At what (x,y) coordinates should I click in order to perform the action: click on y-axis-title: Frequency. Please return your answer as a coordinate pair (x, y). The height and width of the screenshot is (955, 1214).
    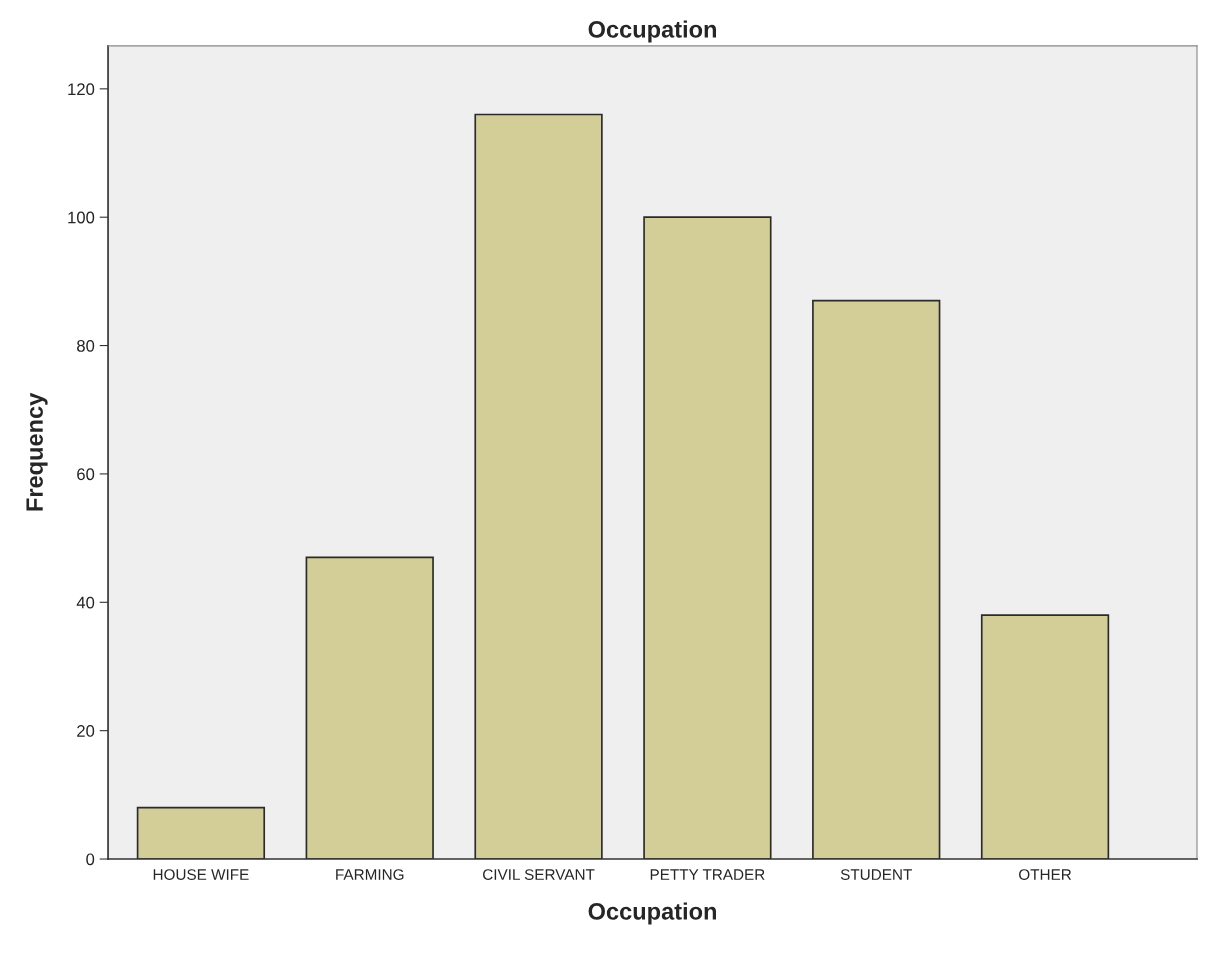
    Looking at the image, I should click on (37, 451).